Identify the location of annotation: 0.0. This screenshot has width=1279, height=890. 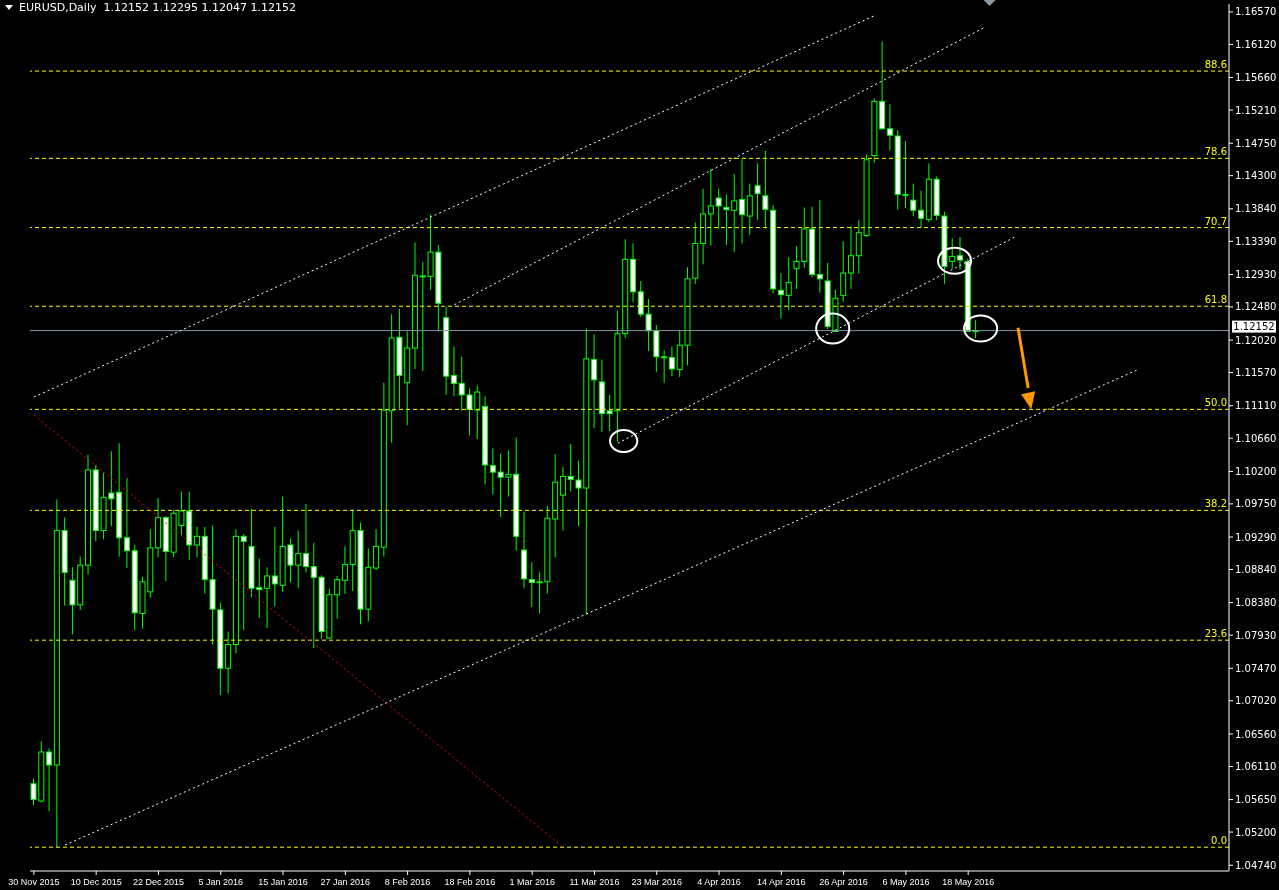
(1219, 841).